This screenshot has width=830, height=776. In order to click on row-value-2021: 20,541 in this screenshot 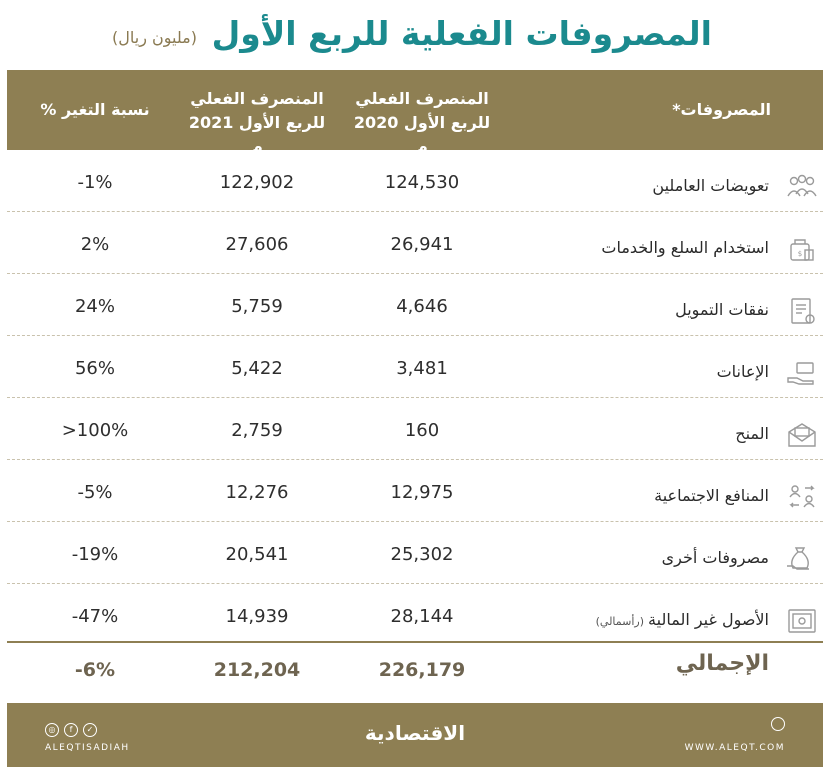, I will do `click(257, 554)`.